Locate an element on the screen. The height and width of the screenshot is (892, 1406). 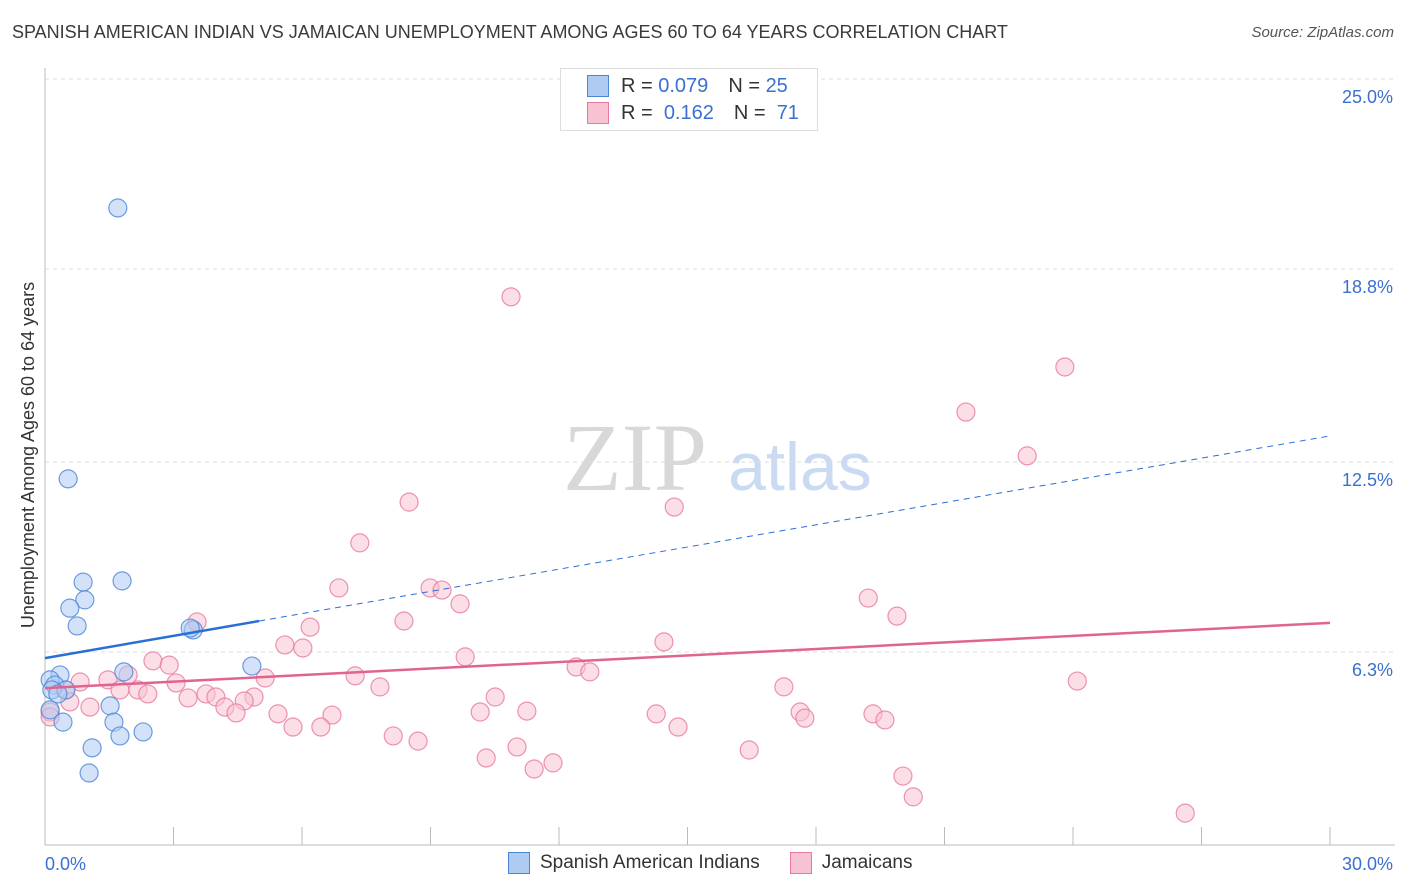
pink-r-value: 0.162 is located at coordinates (688, 112).